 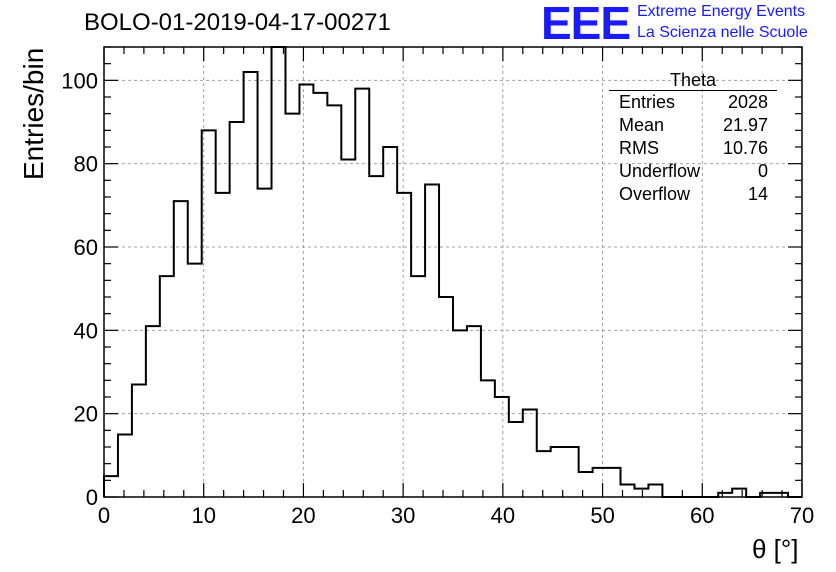 What do you see at coordinates (642, 125) in the screenshot?
I see `stats-label: Mean` at bounding box center [642, 125].